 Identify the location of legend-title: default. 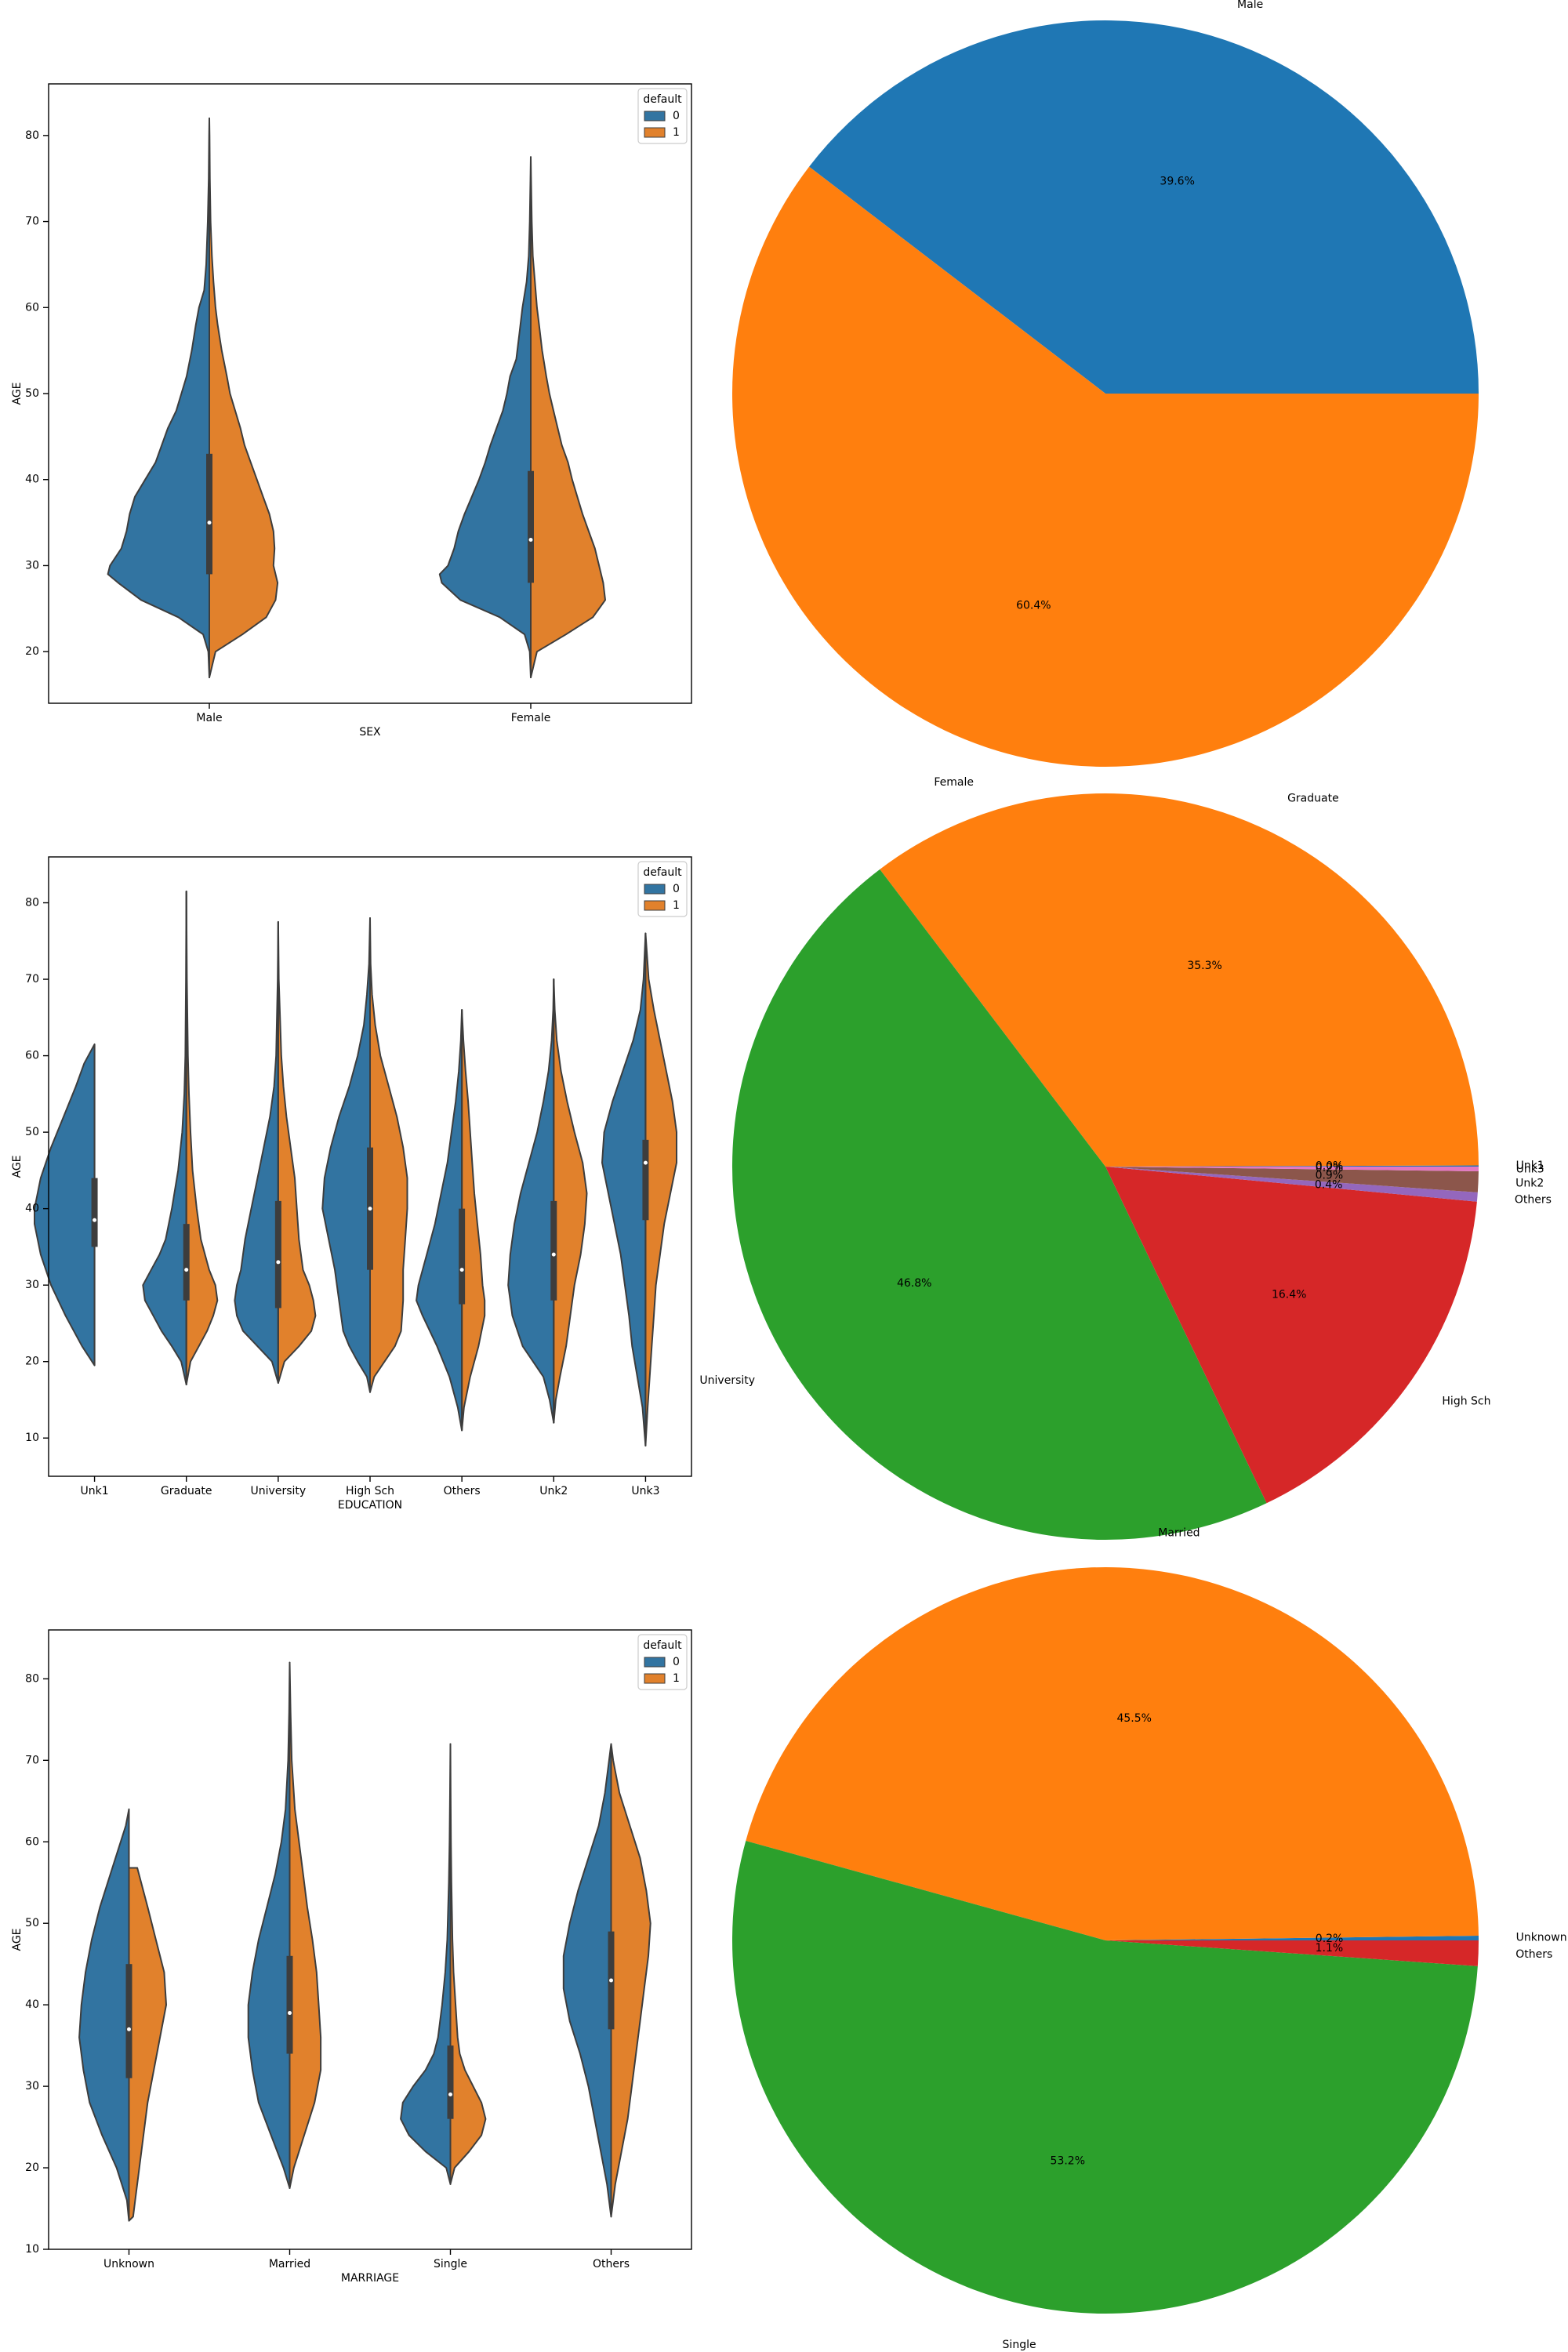
(662, 873).